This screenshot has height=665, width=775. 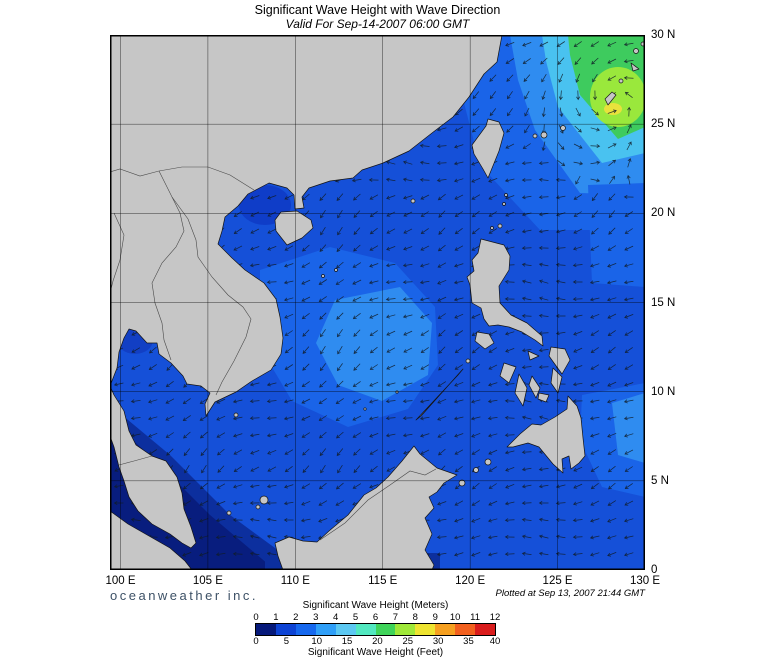 I want to click on land-amami, so click(x=635, y=67).